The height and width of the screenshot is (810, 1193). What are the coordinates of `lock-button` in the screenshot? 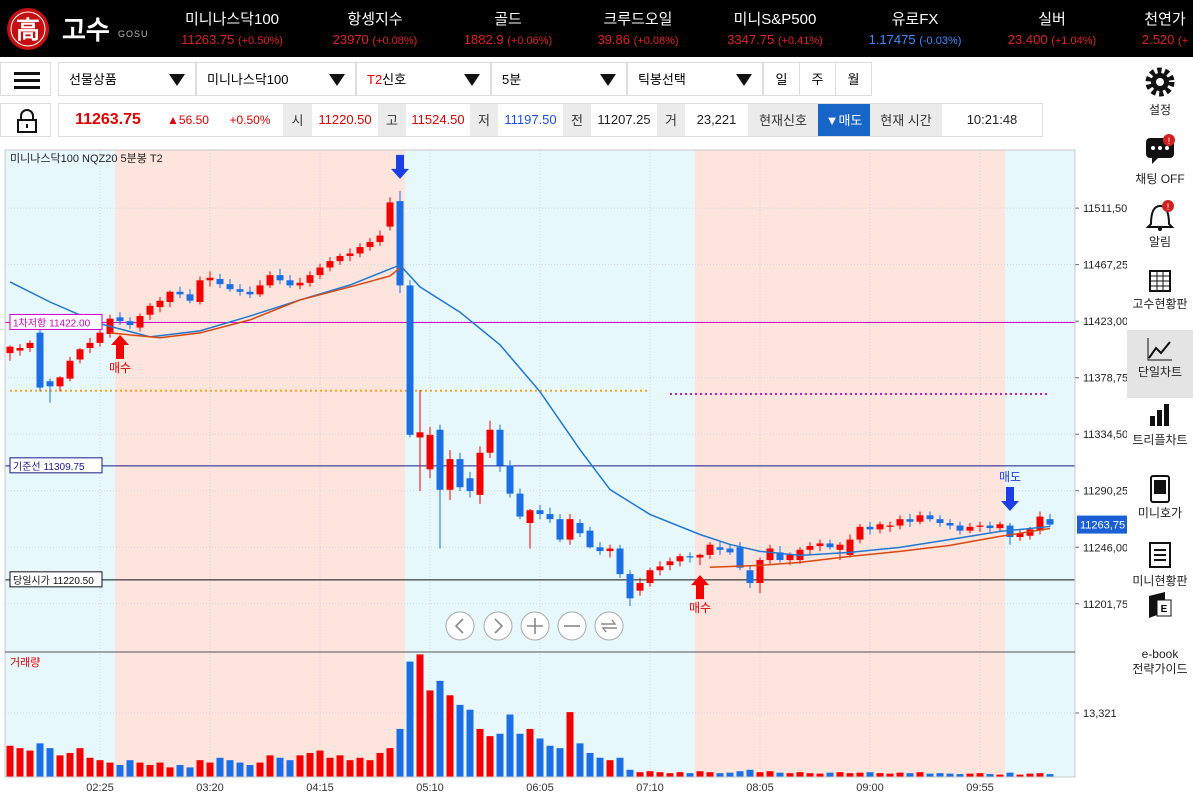 It's located at (25, 120).